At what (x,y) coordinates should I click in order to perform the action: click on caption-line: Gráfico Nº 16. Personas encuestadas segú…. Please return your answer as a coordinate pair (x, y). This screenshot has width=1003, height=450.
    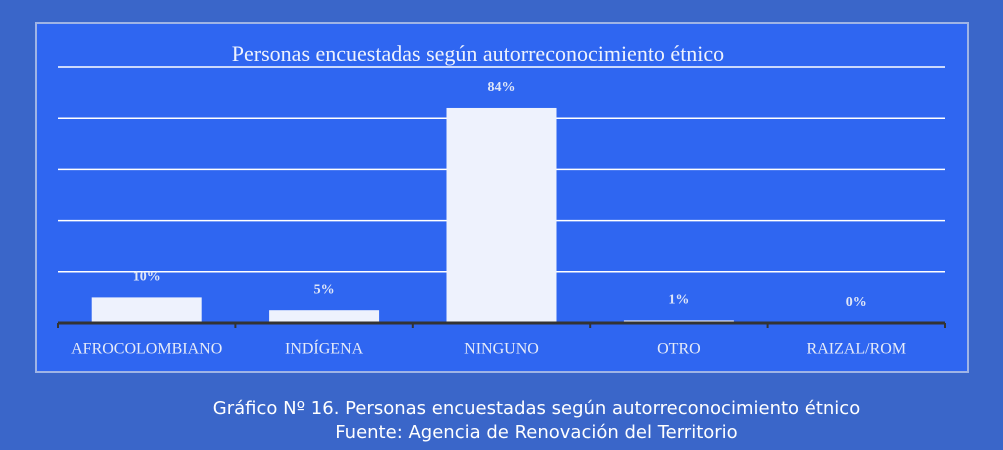
    Looking at the image, I should click on (536, 408).